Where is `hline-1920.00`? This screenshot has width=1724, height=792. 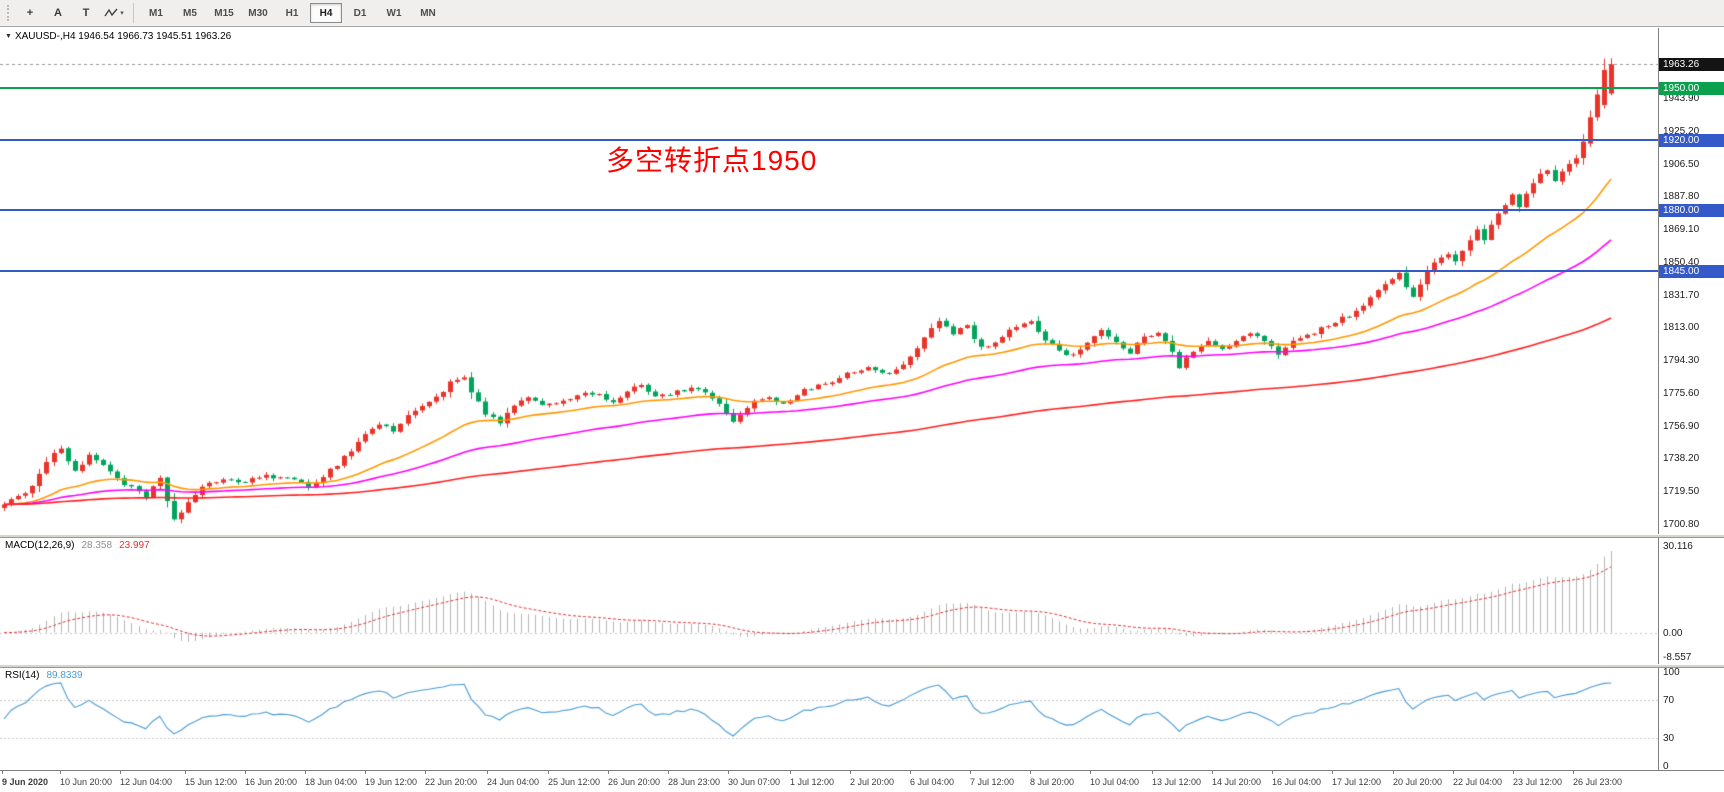 hline-1920.00 is located at coordinates (829, 140).